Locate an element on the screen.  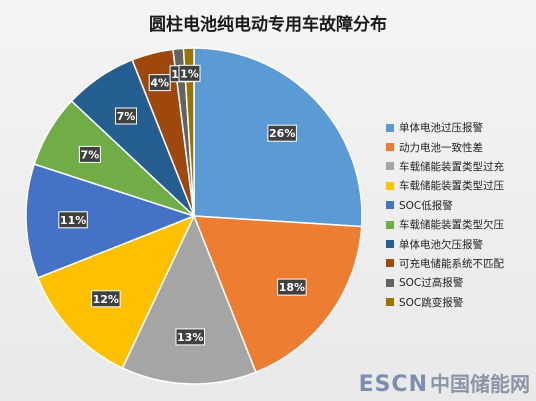
legend-label: 单体电池欠压报警 is located at coordinates (441, 244).